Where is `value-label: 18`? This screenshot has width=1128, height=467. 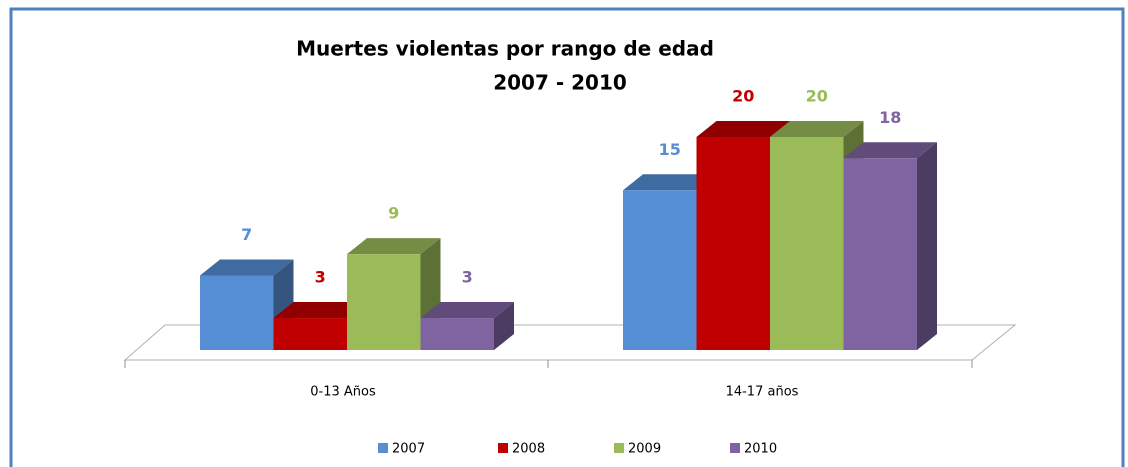 value-label: 18 is located at coordinates (890, 117).